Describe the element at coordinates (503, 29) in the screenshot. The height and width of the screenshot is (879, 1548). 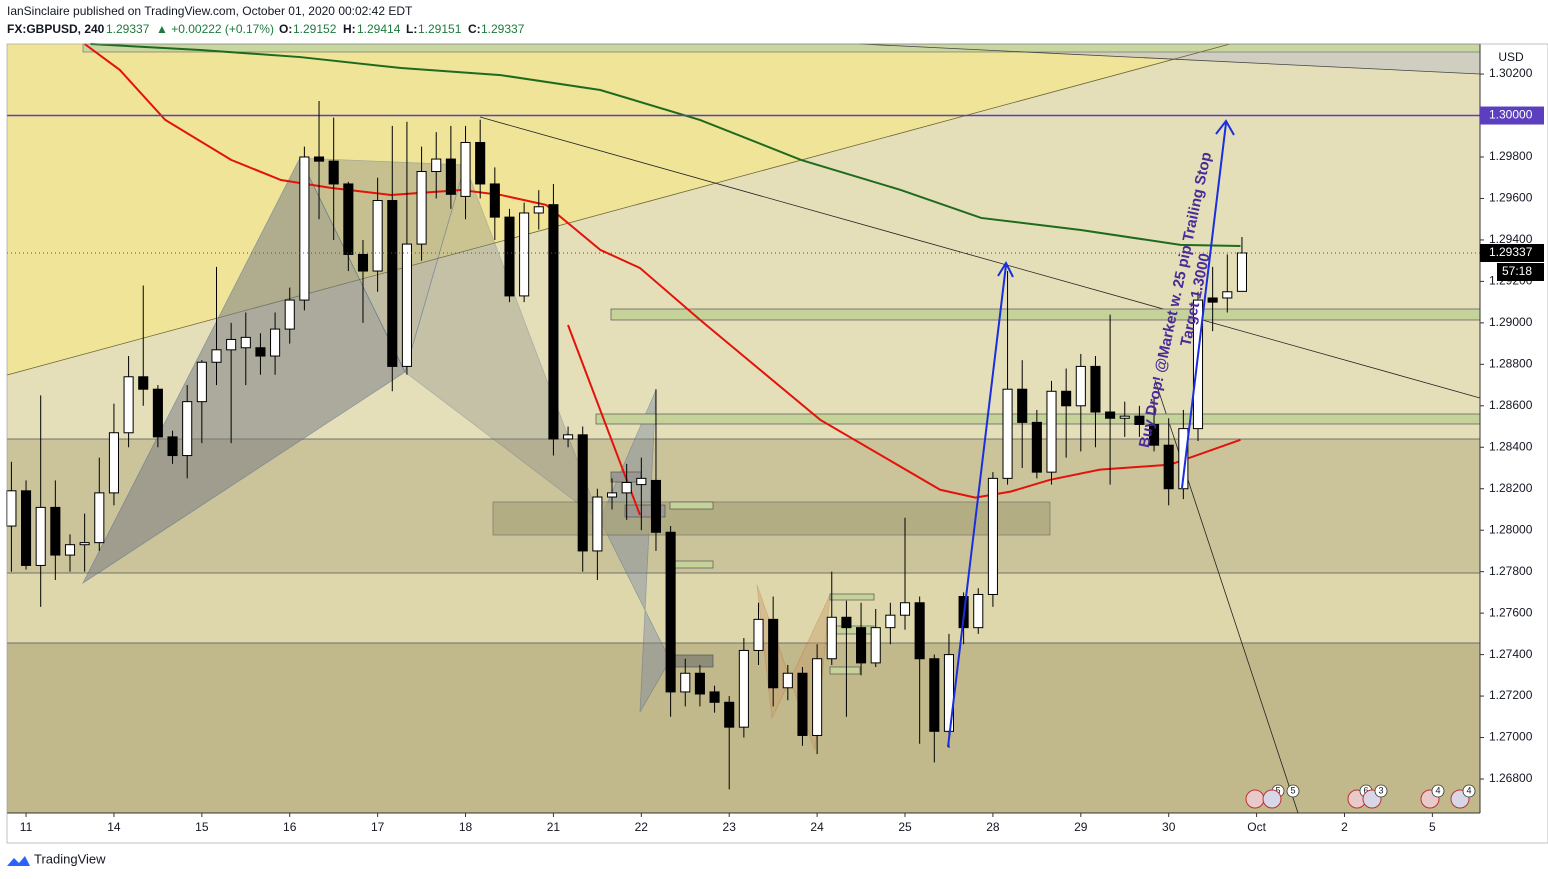
I see `header-c: 1.29337` at that location.